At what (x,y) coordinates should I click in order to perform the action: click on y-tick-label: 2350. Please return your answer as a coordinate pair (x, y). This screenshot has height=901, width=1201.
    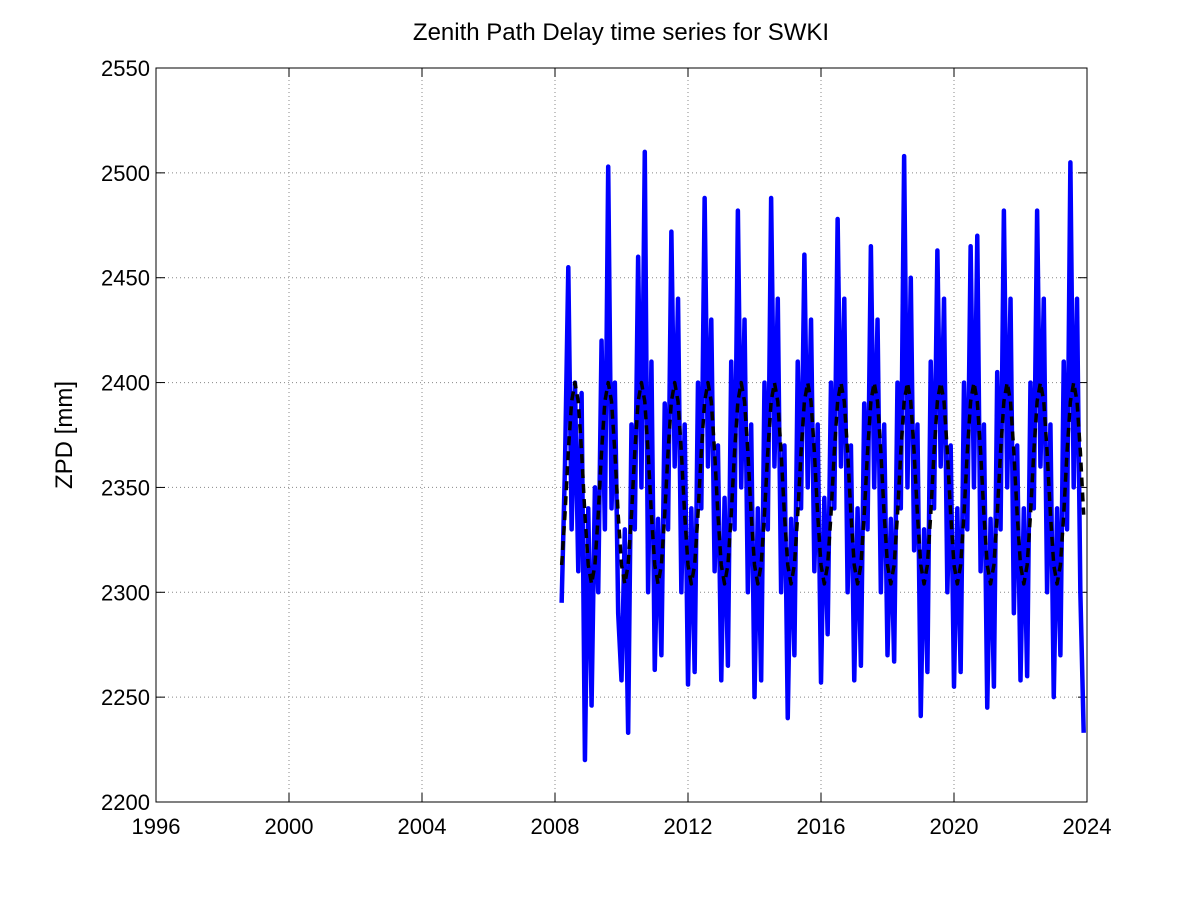
    Looking at the image, I should click on (125, 487).